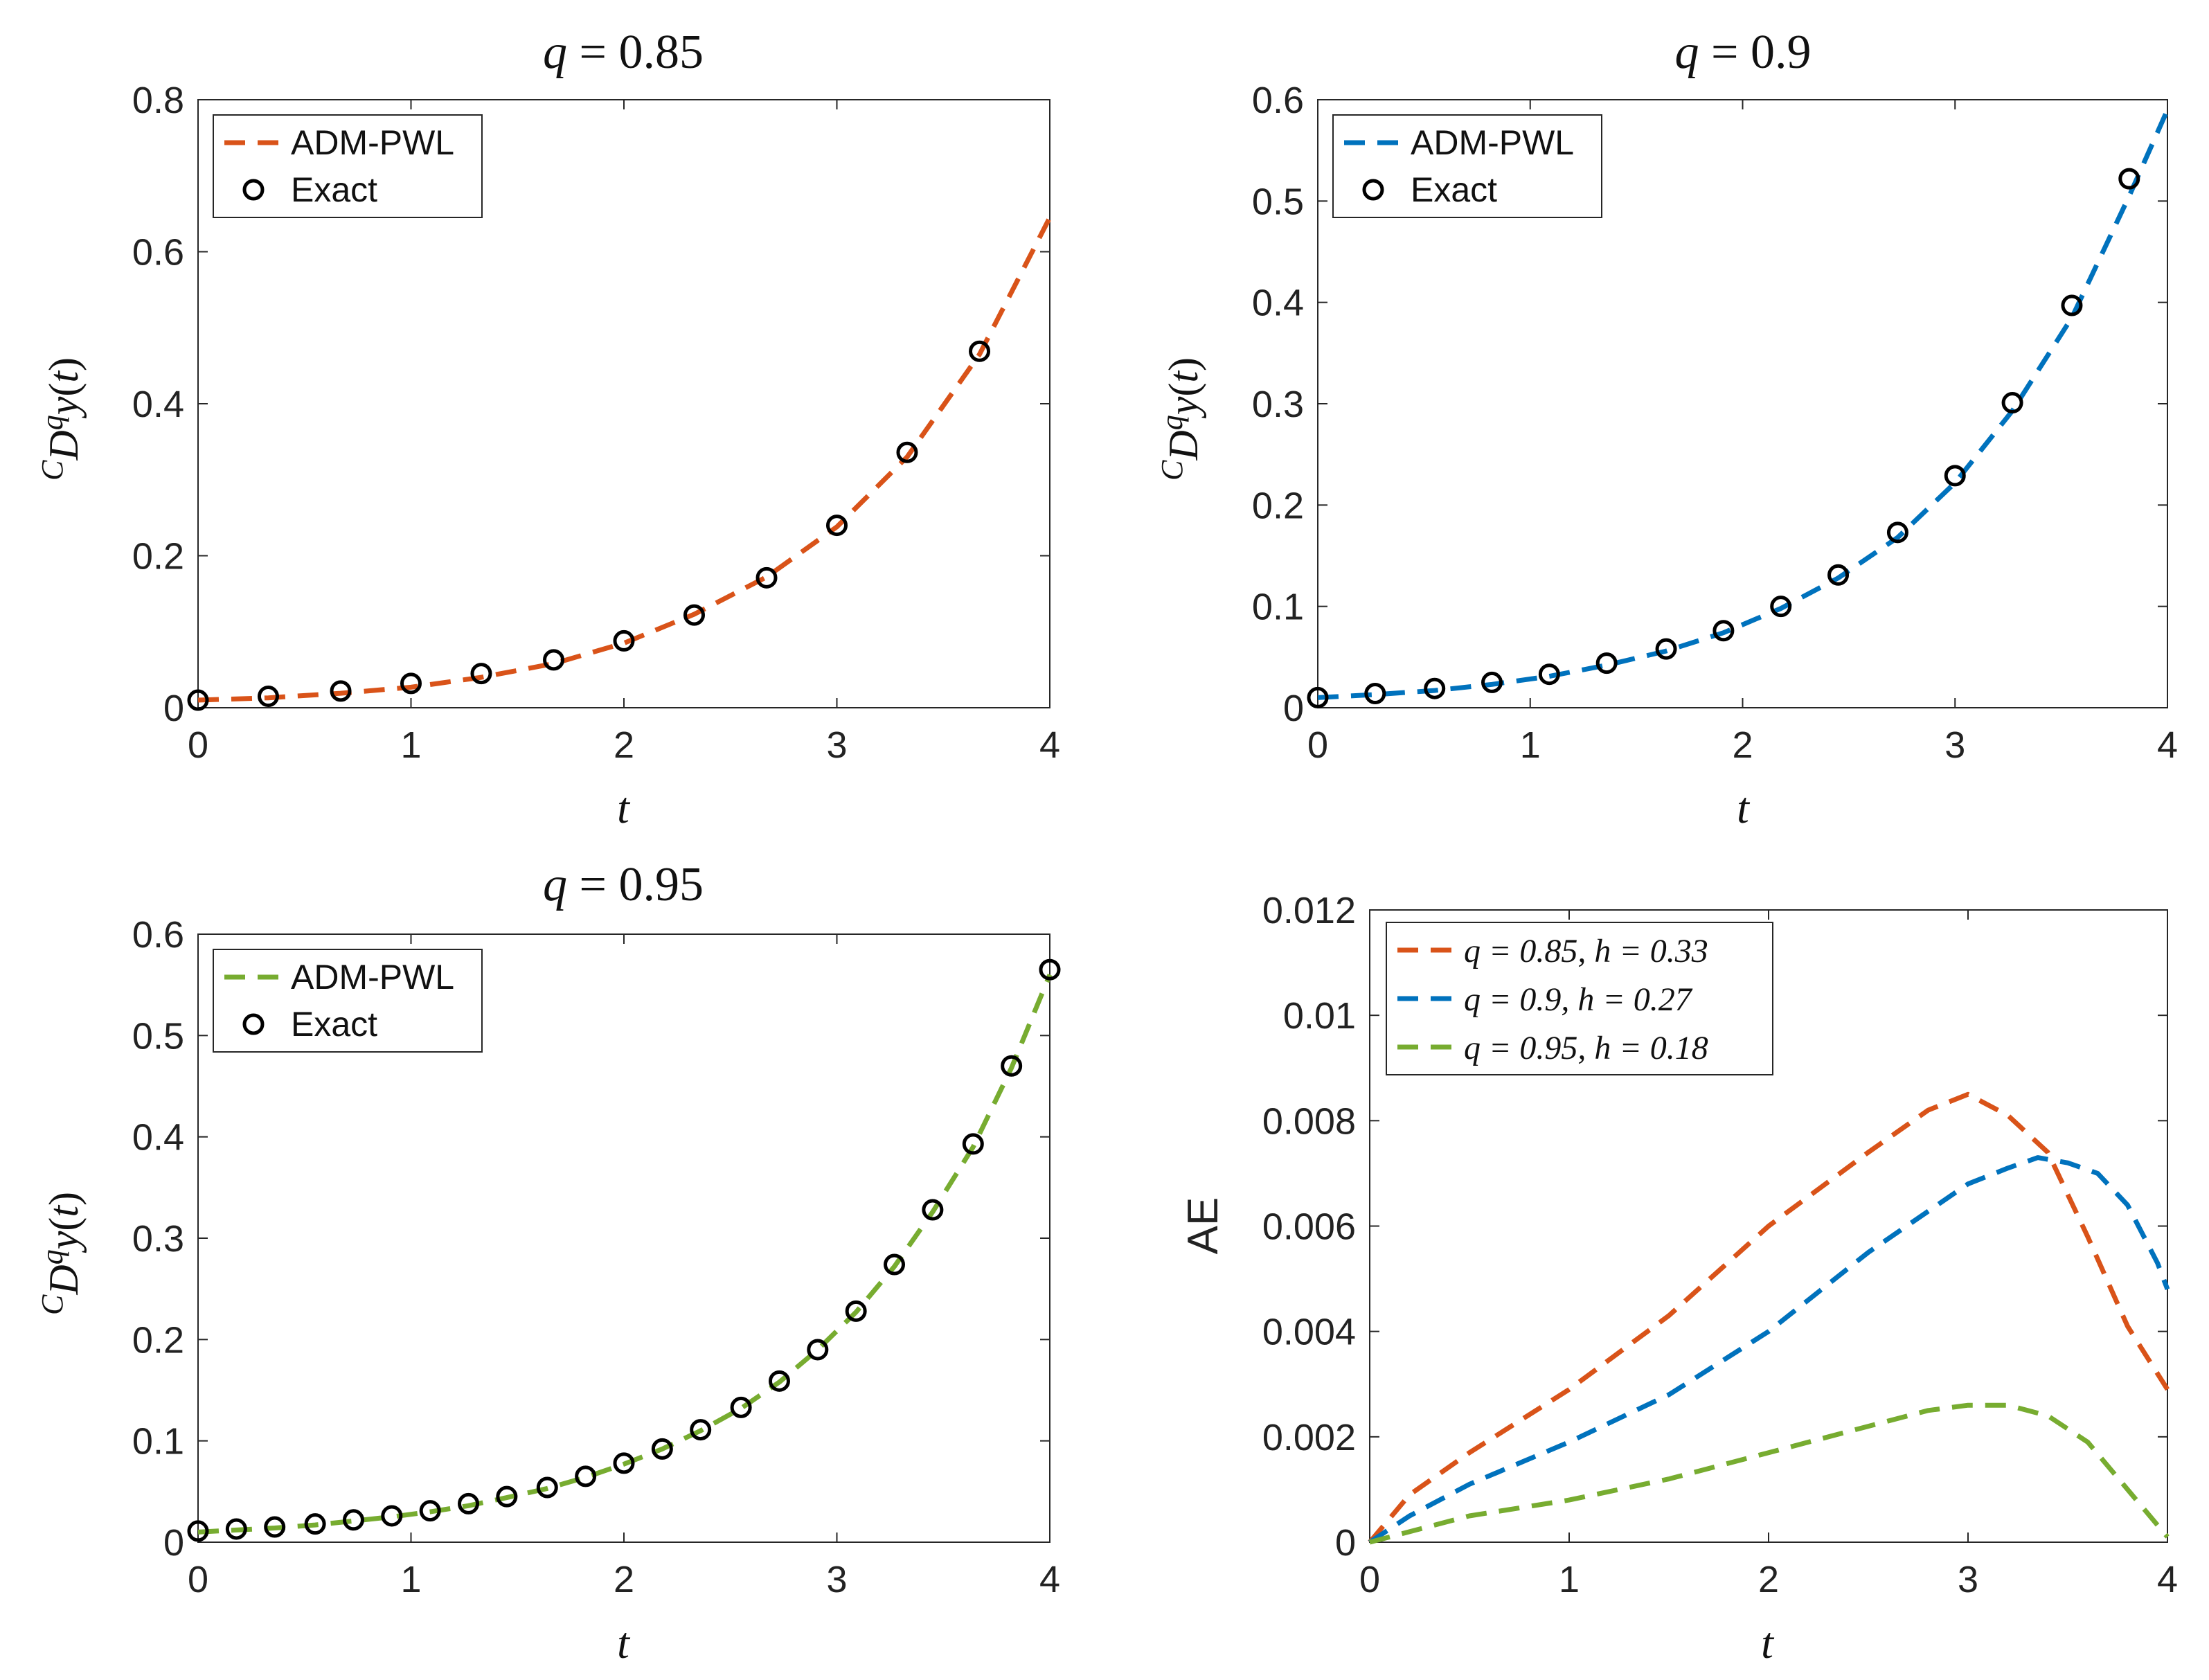 The width and height of the screenshot is (2209, 1680). I want to click on legend-label: q = 0.9, h = 0.27, so click(1578, 999).